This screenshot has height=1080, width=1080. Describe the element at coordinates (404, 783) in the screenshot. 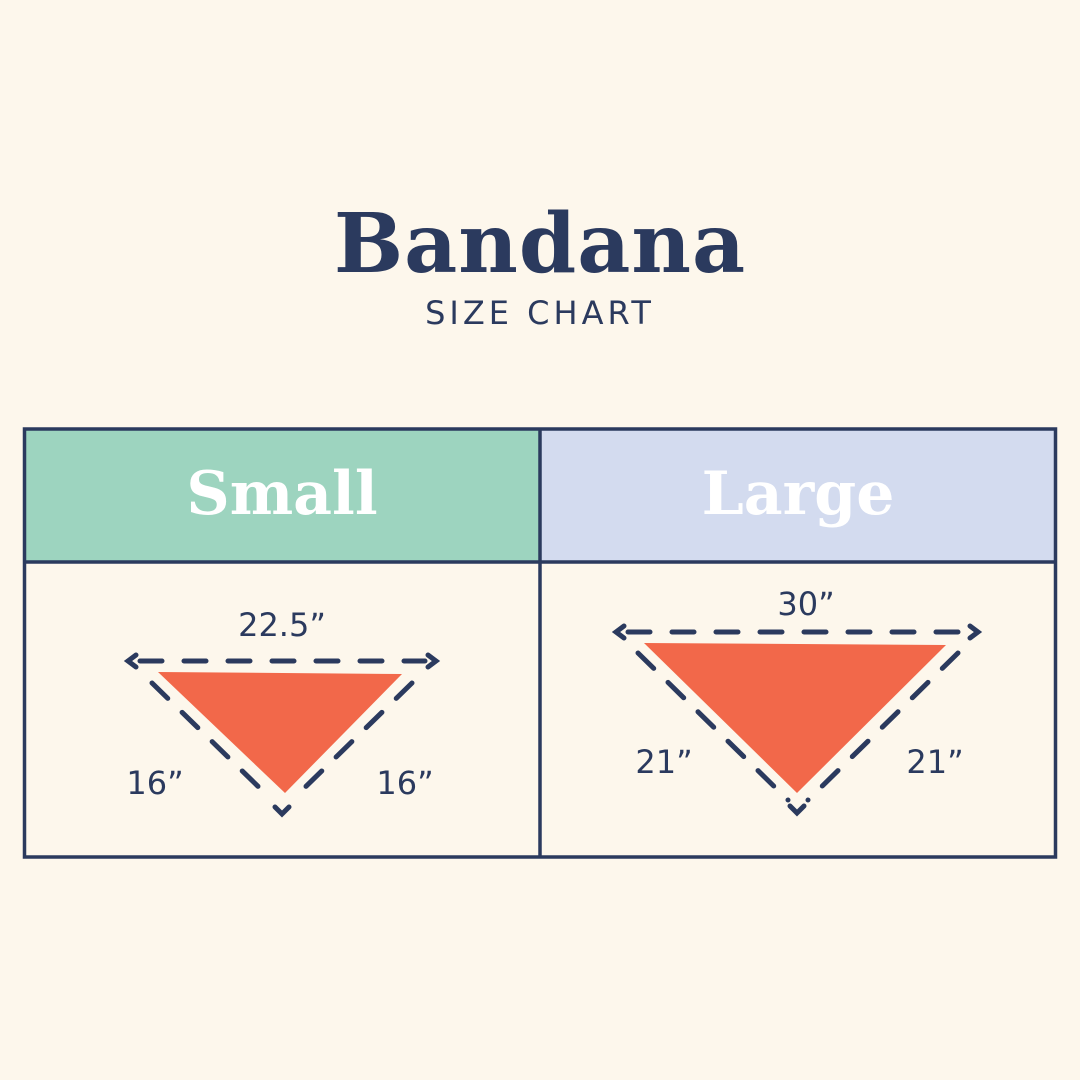

I see `small-right-measurement: 16”` at that location.